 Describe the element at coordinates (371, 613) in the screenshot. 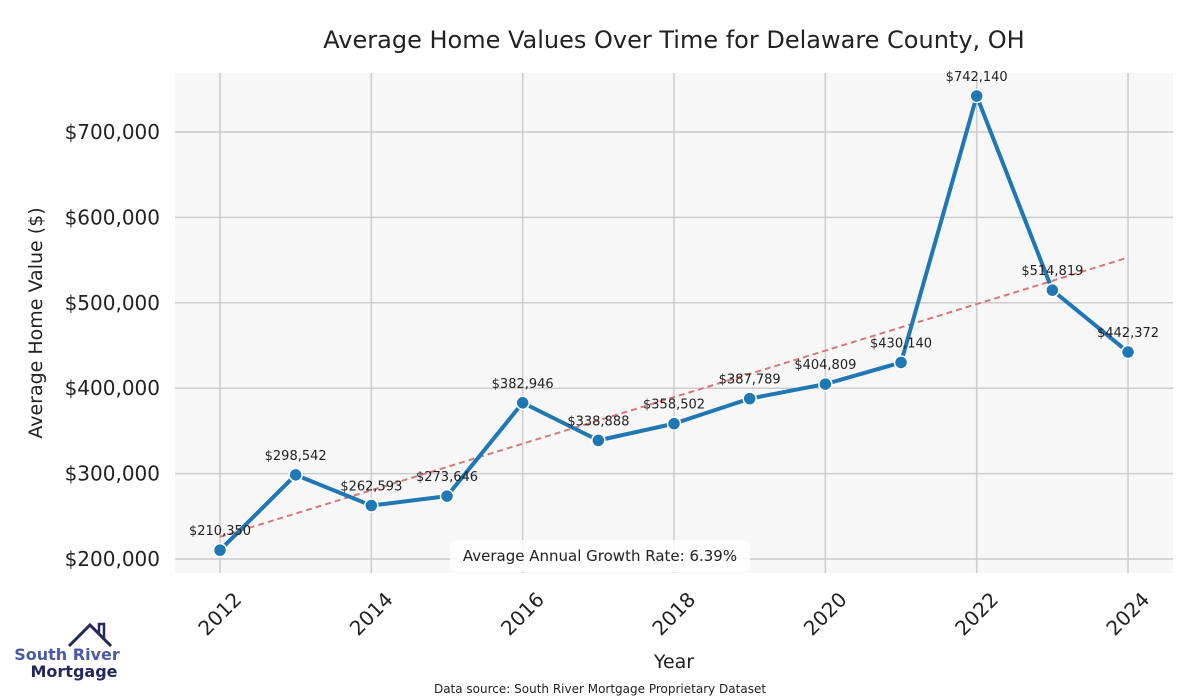

I see `x-tick-label: 2014` at that location.